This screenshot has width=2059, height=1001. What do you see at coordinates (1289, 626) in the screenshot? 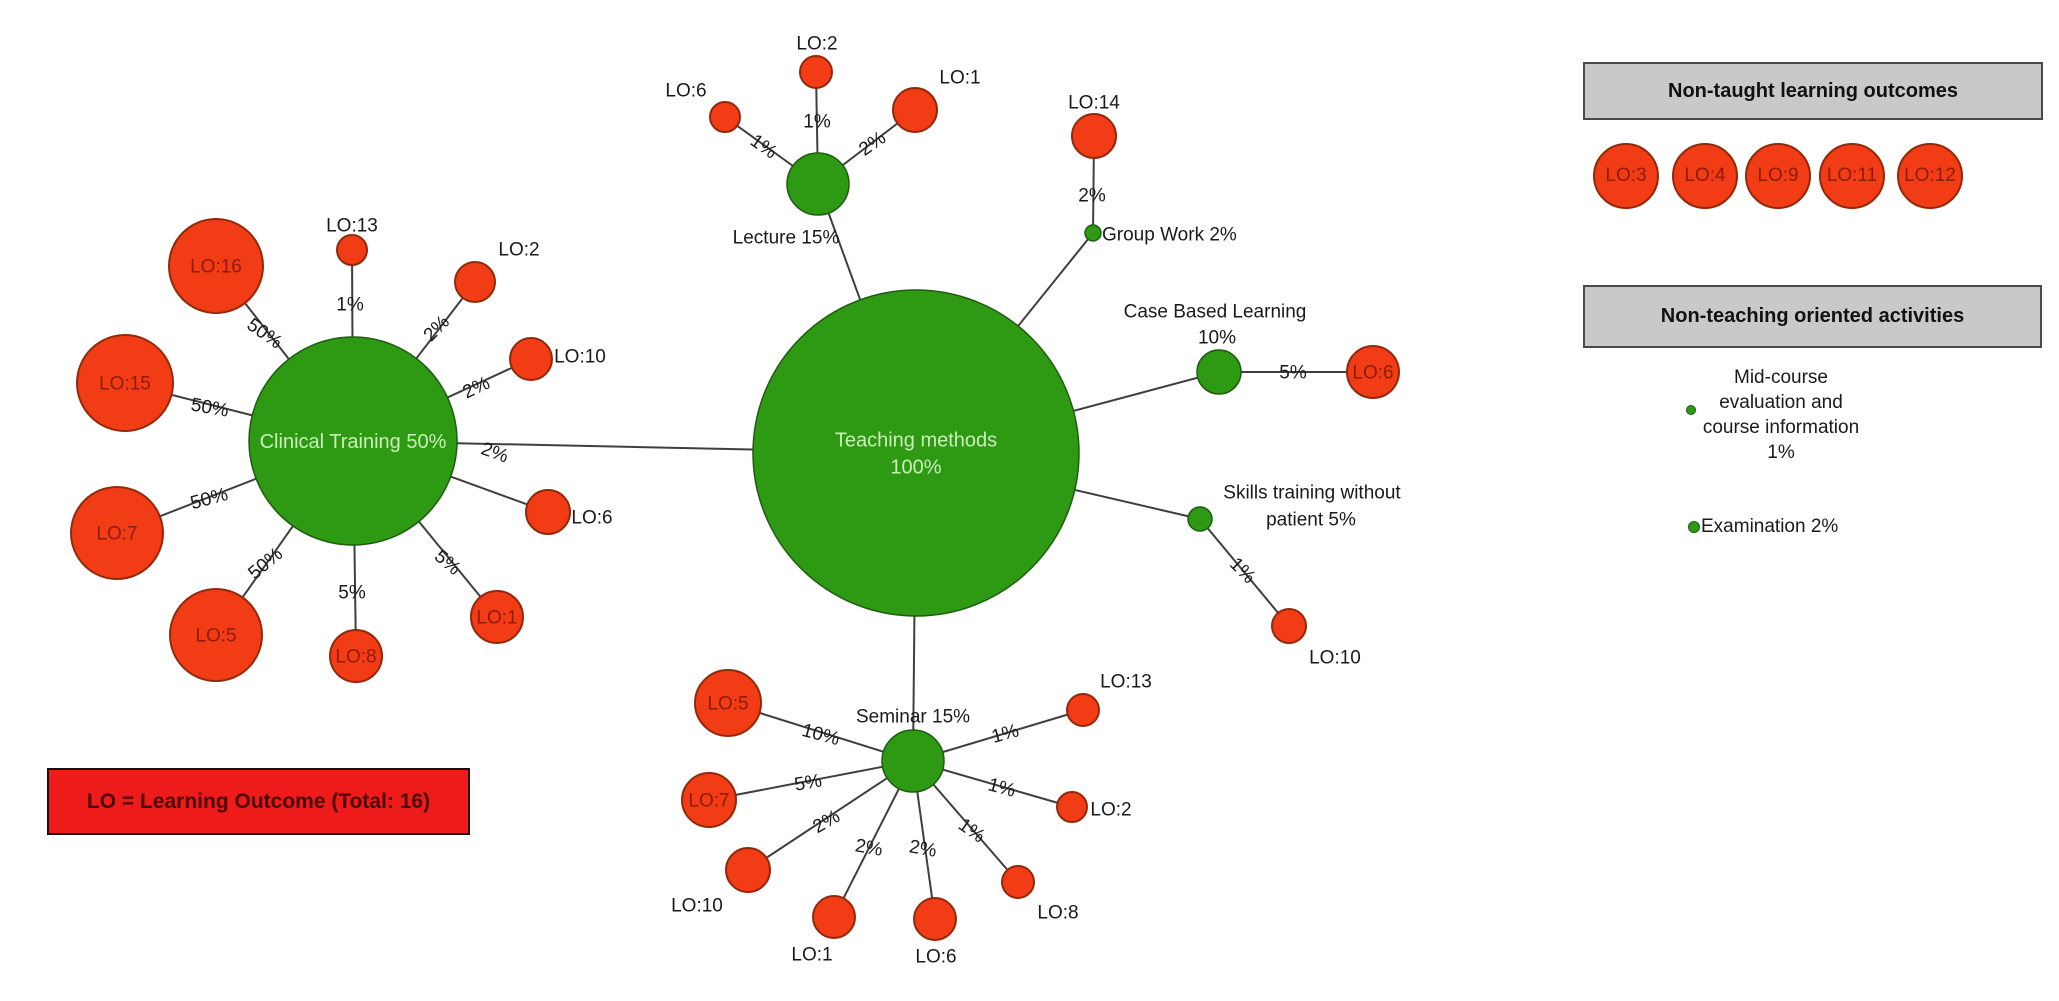
I see `outcome-node-st10` at bounding box center [1289, 626].